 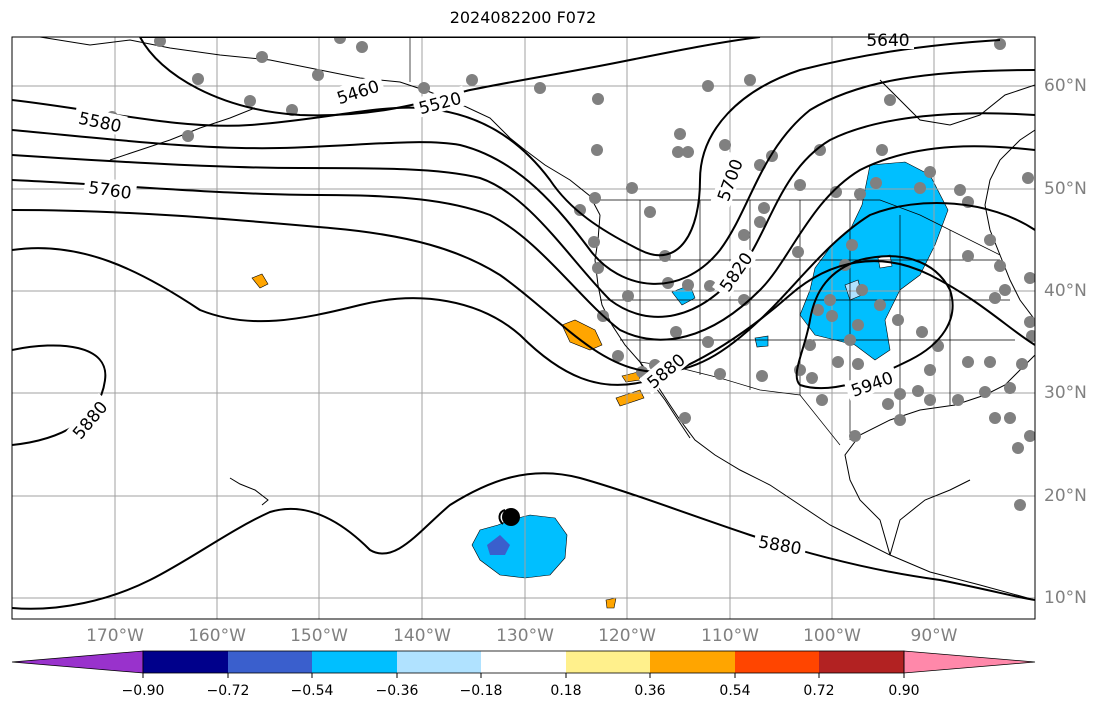 I want to click on coastline-hawaii, so click(x=249, y=491).